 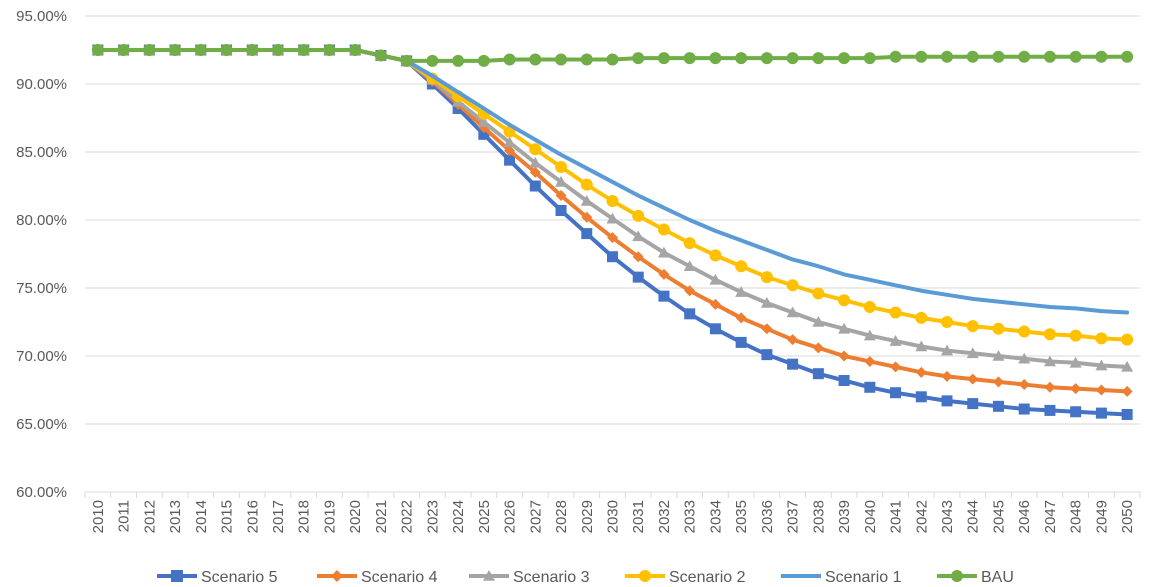 What do you see at coordinates (896, 516) in the screenshot?
I see `x-tick-label: 2041` at bounding box center [896, 516].